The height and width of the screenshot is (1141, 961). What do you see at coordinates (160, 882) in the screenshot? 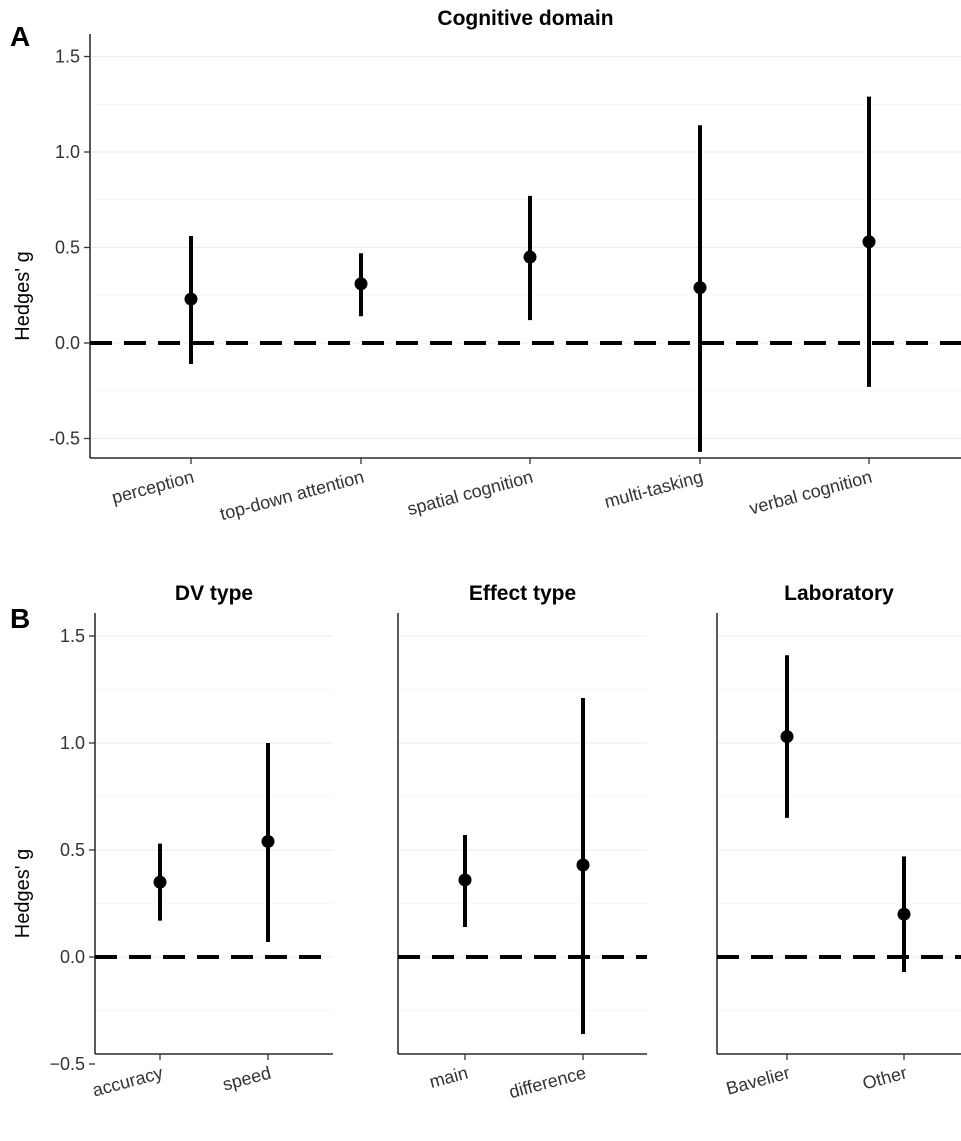
I see `point-accuracy` at bounding box center [160, 882].